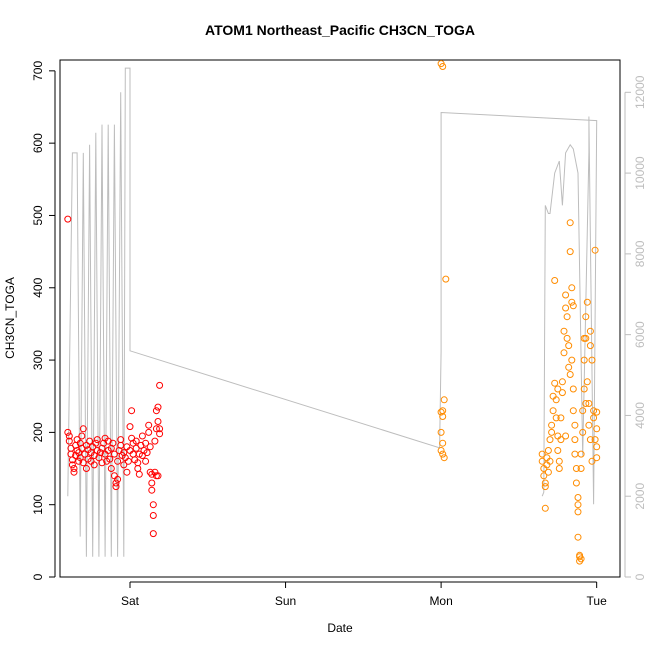 This screenshot has height=650, width=650. What do you see at coordinates (38, 71) in the screenshot?
I see `y-tick-label: 700` at bounding box center [38, 71].